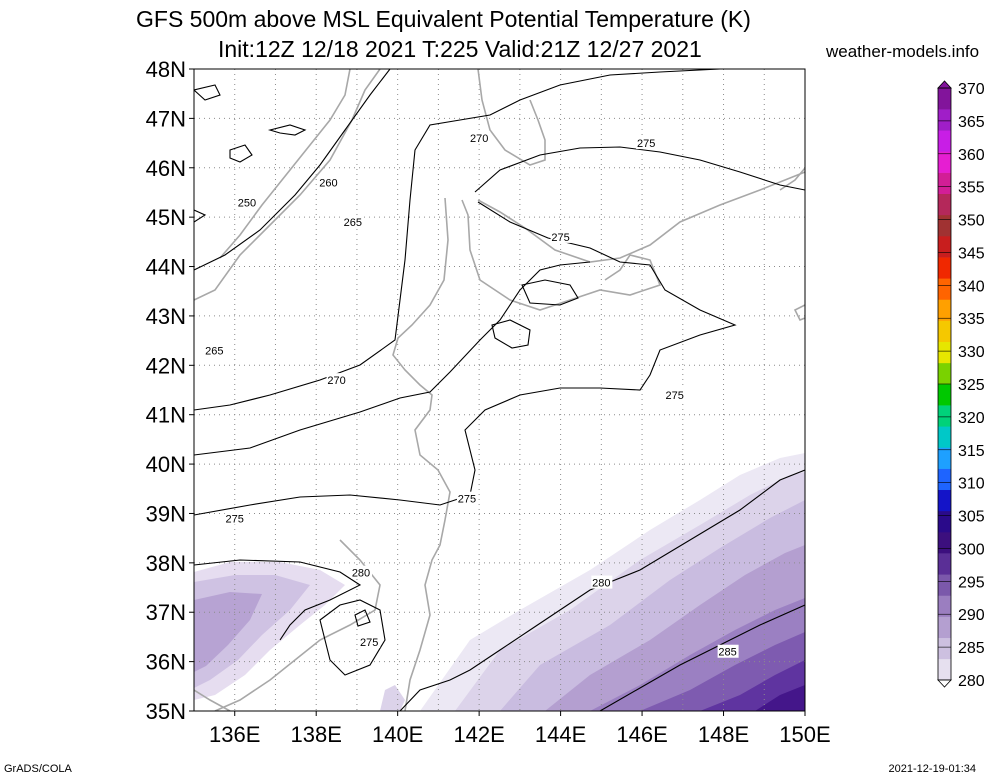 This screenshot has height=779, width=1000. Describe the element at coordinates (166, 217) in the screenshot. I see `y-tick-label: 45N` at that location.